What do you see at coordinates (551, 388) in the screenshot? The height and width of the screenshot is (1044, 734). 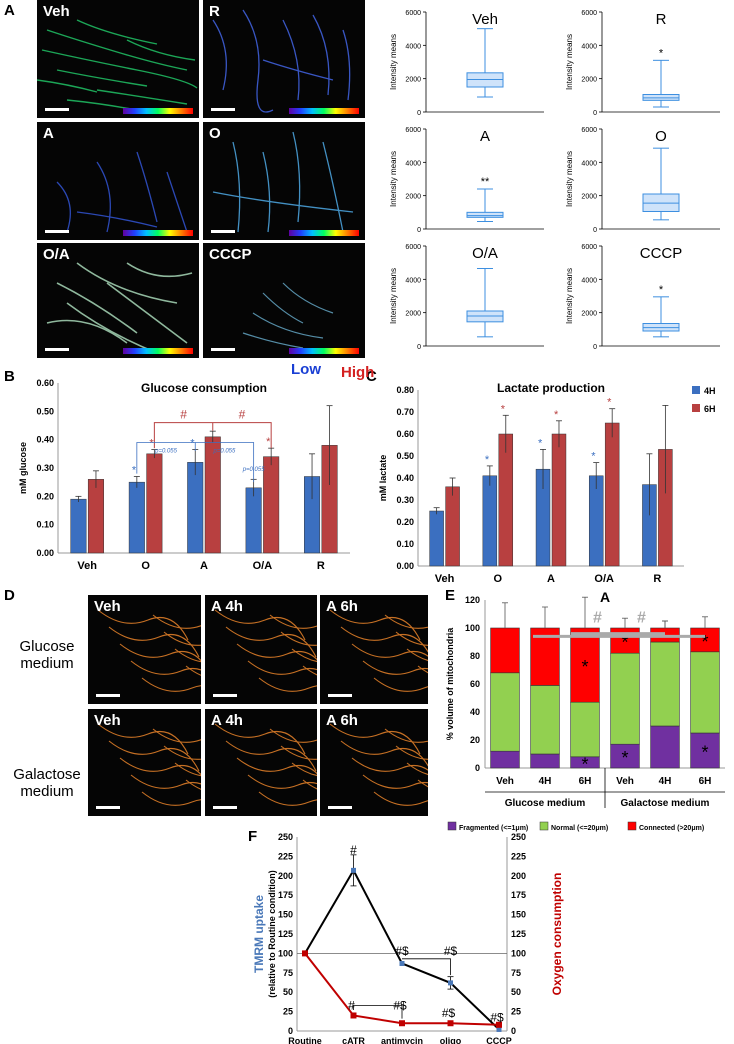 I see `chart-title: Lactate production` at bounding box center [551, 388].